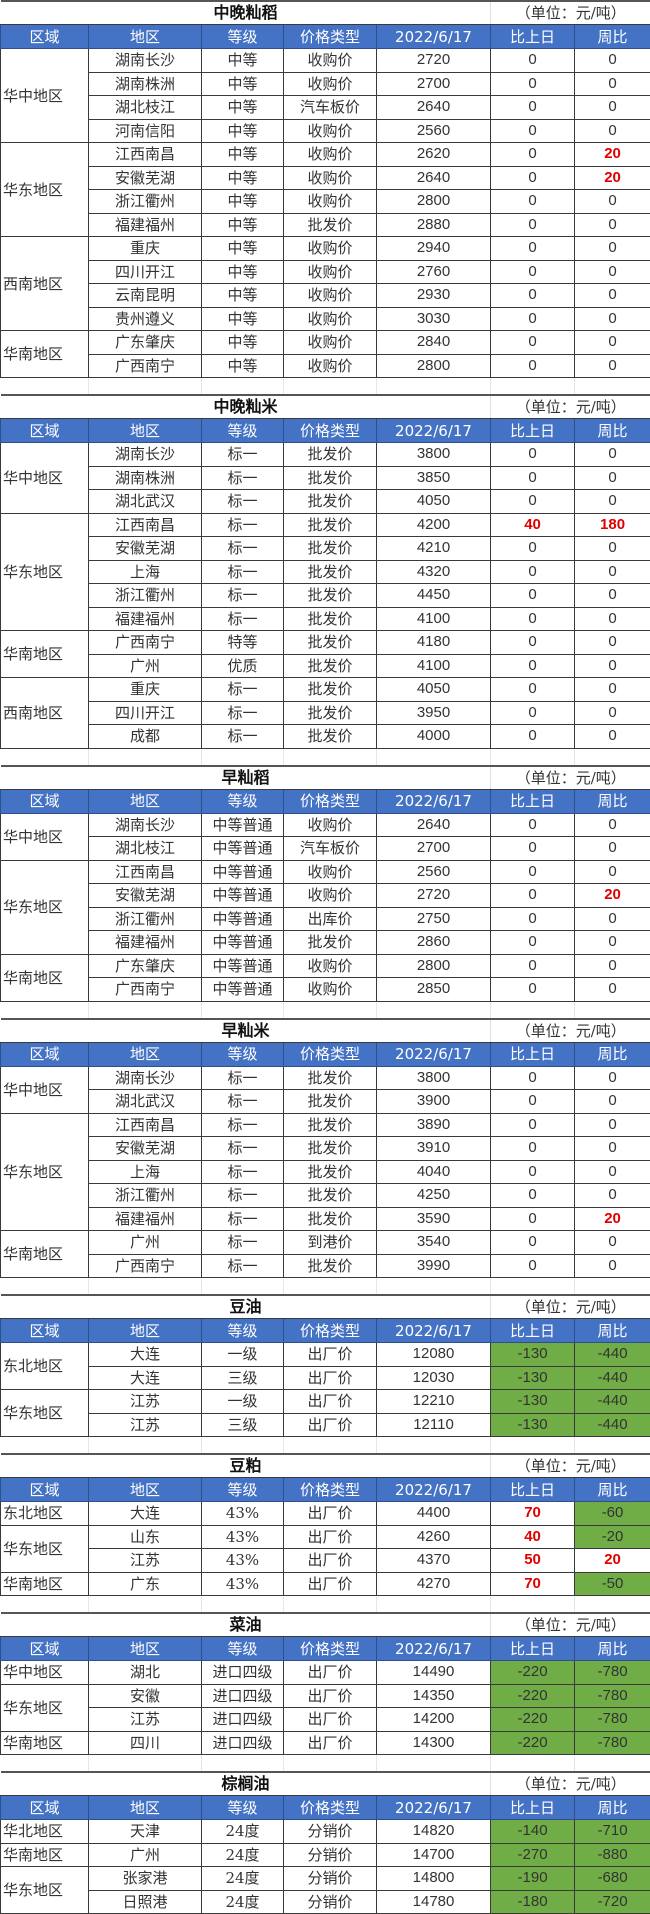  I want to click on section-title-cell: 菜油, so click(246, 1625).